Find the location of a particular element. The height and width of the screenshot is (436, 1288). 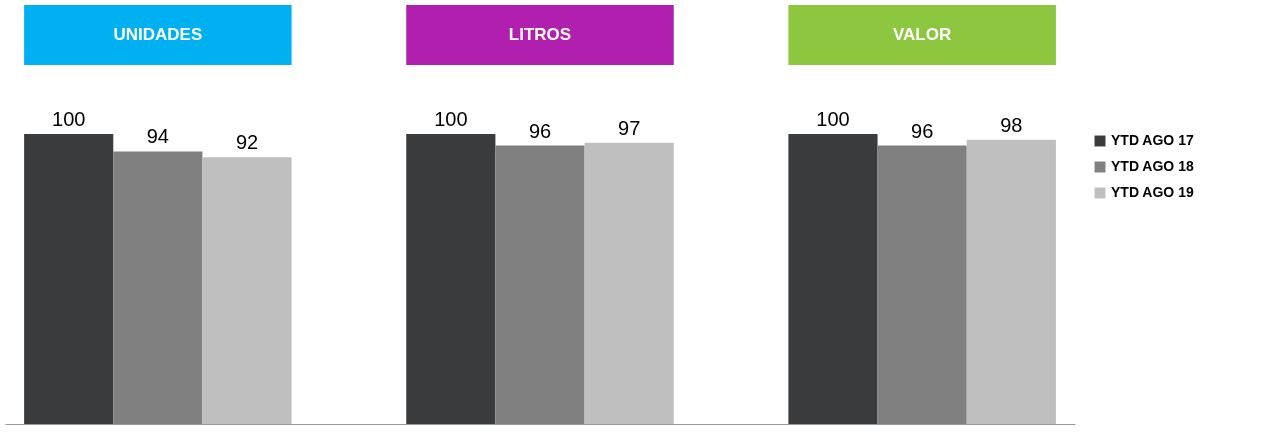

legend-label: YTD AGO 17 is located at coordinates (1152, 140).